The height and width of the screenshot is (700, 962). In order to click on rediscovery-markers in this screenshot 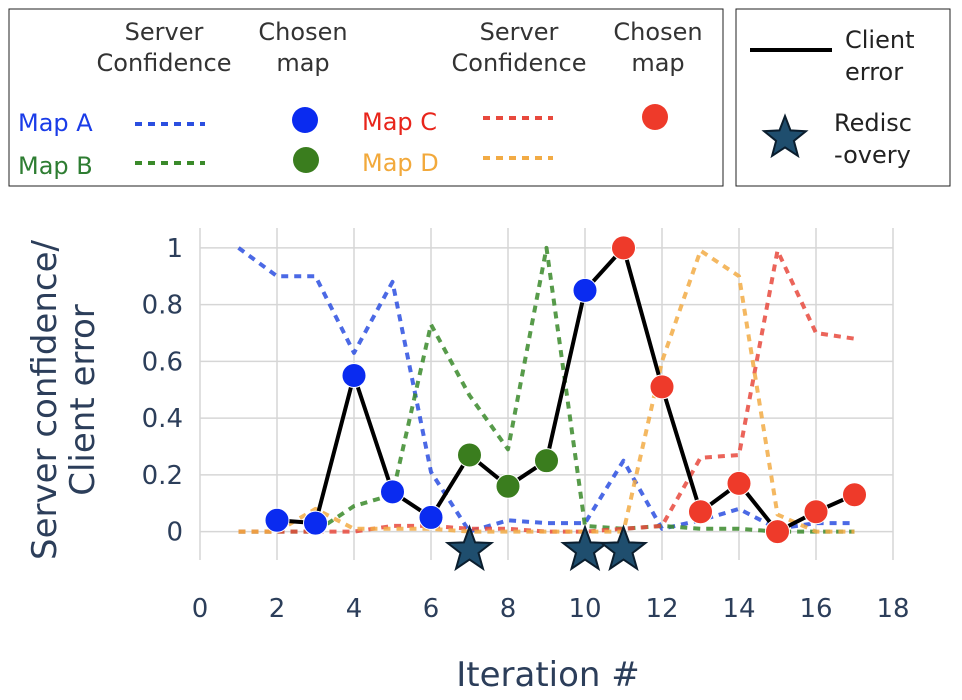, I will do `click(546, 548)`.